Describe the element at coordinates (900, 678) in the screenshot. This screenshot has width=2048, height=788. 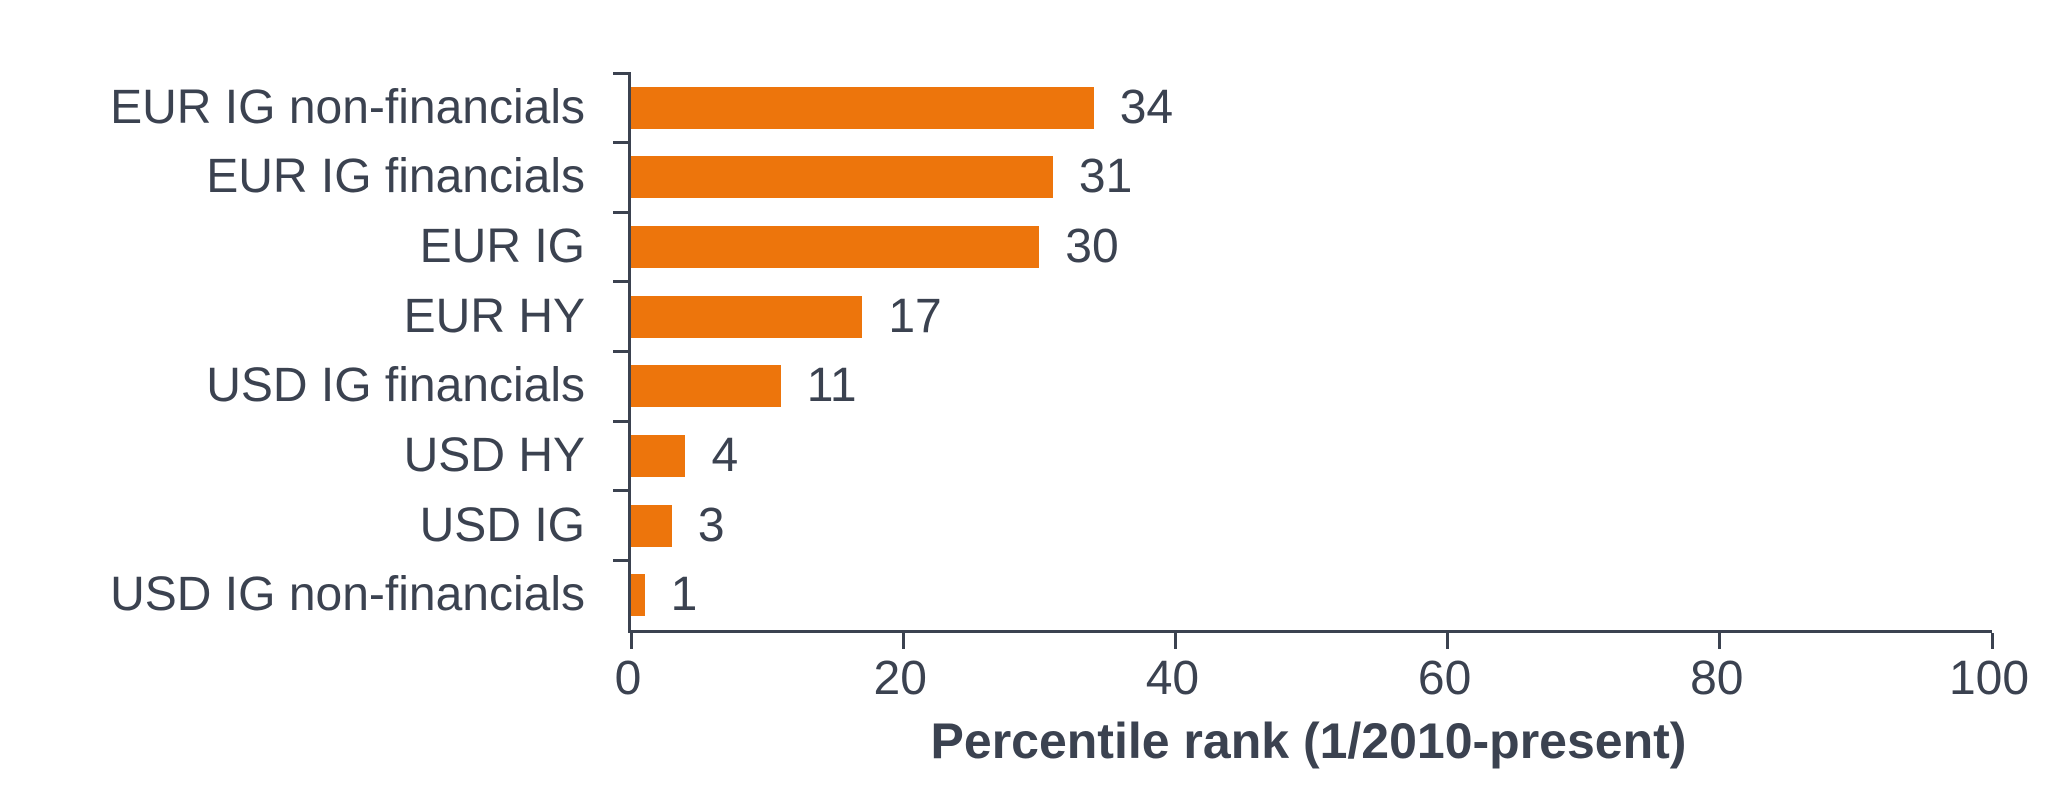
I see `x-axis-tick-label: 20` at that location.